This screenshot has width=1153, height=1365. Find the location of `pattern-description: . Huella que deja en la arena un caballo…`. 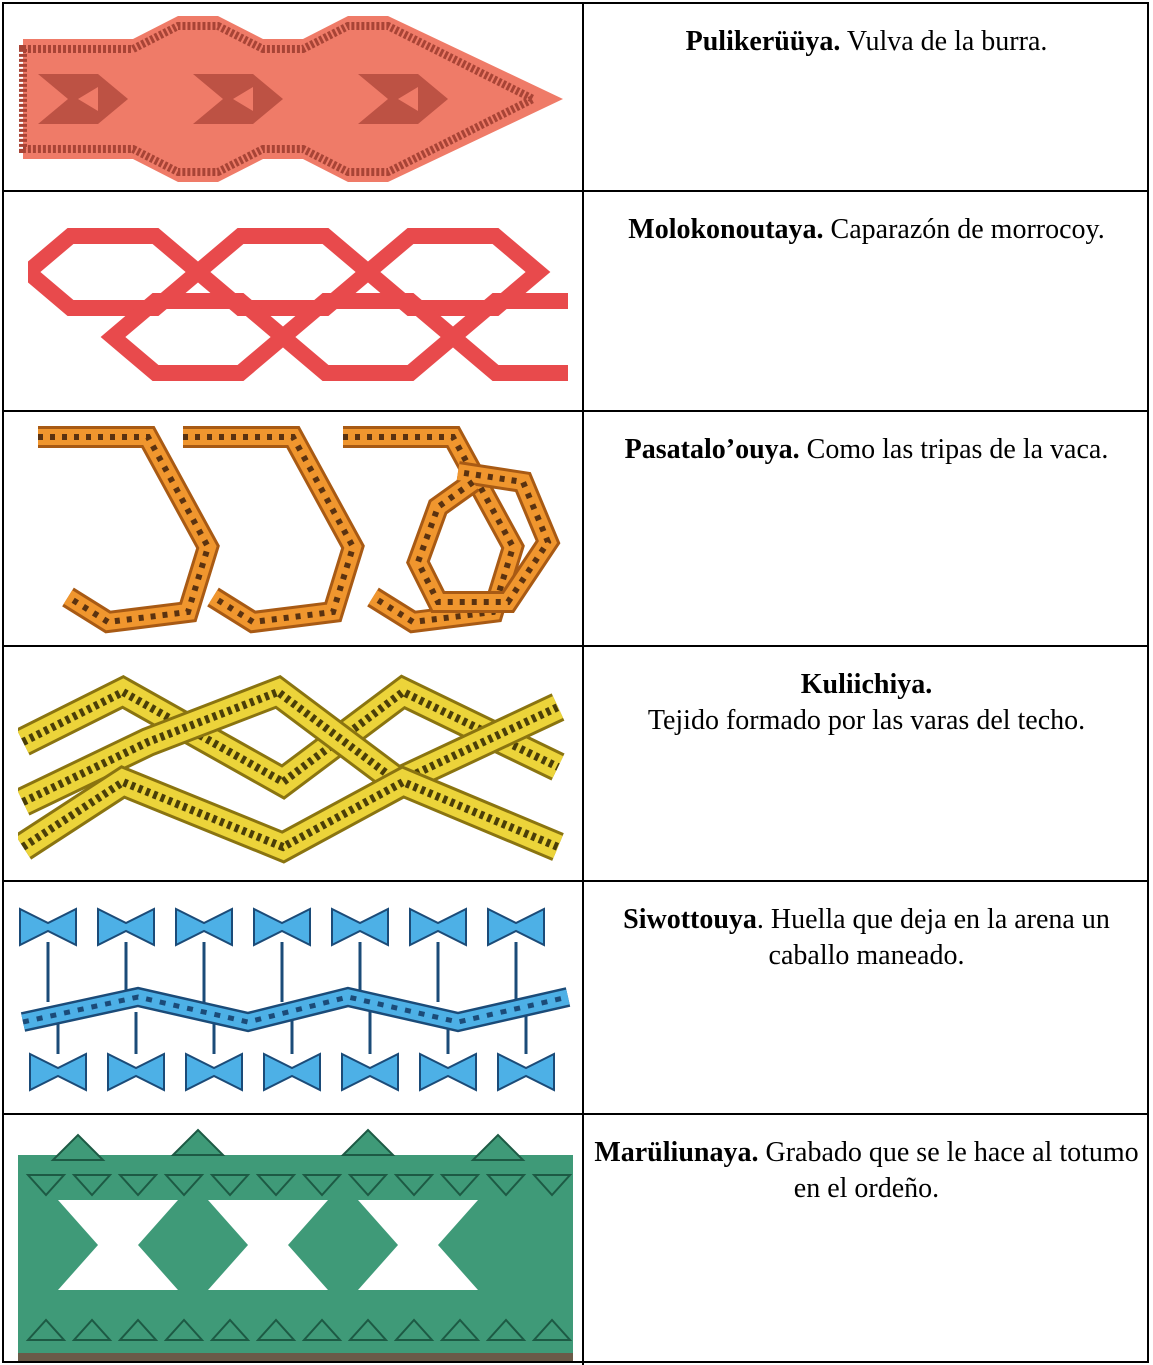

pattern-description: . Huella que deja en la arena un caballo… is located at coordinates (933, 937).